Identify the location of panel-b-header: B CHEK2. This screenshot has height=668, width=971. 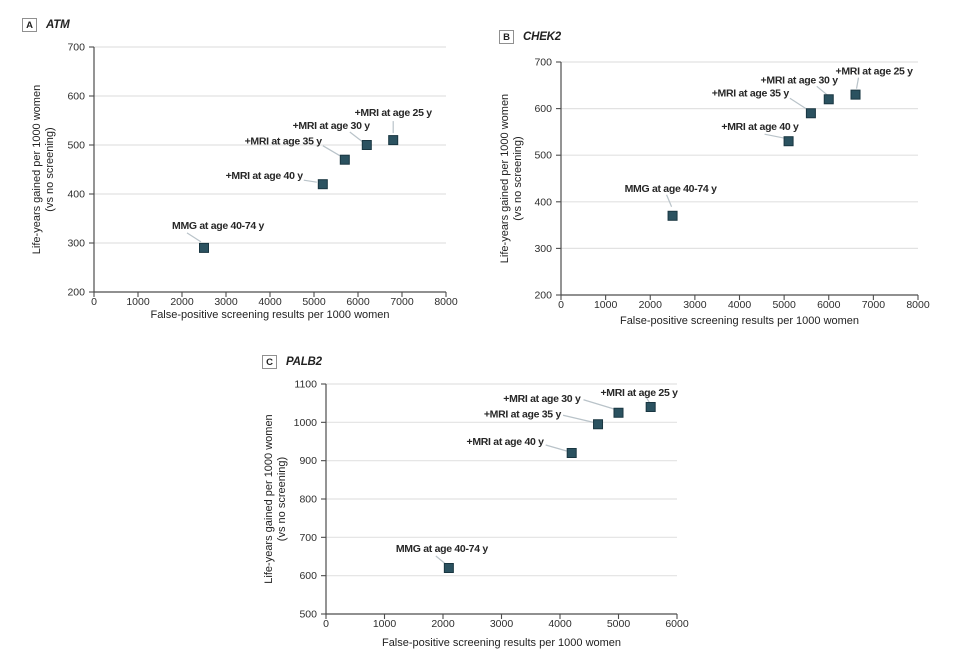
(530, 37).